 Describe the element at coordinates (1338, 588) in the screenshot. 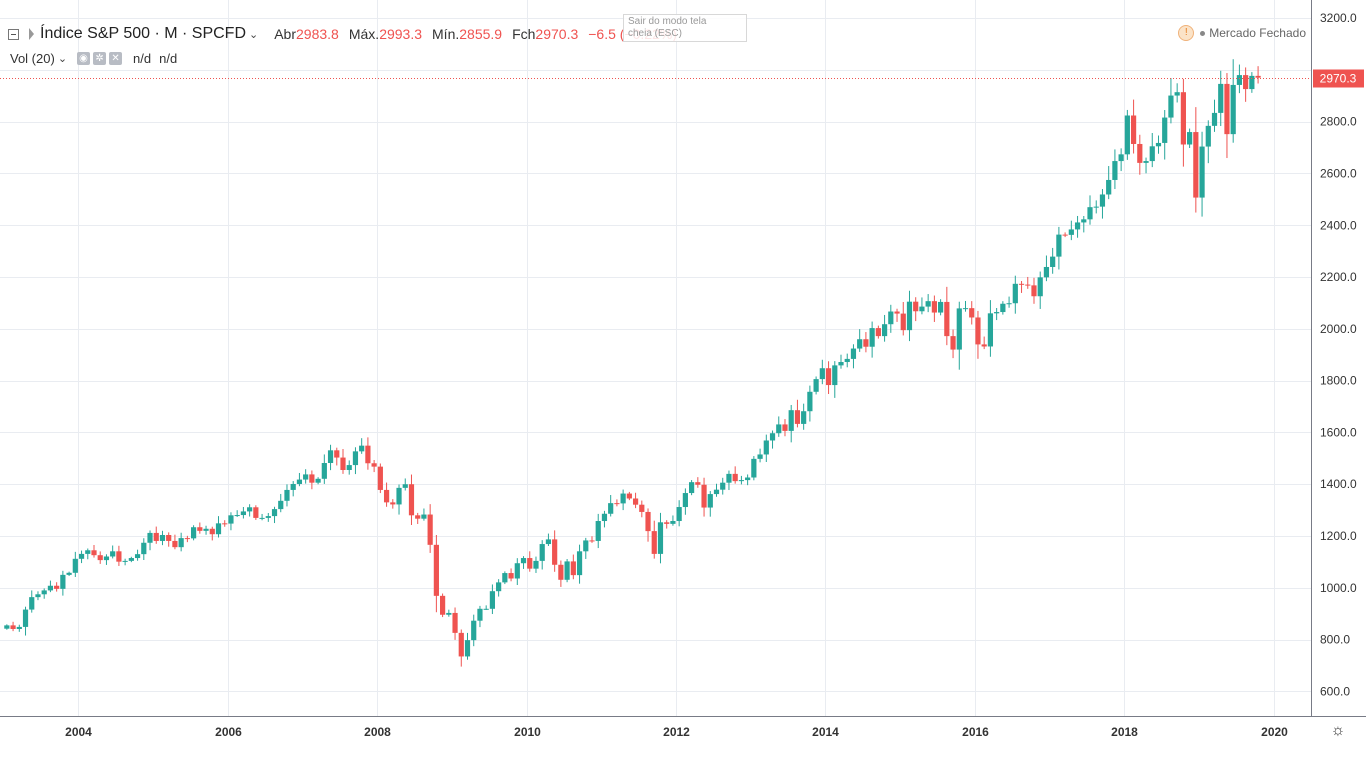

I see `price-tick-label: 1000.0` at that location.